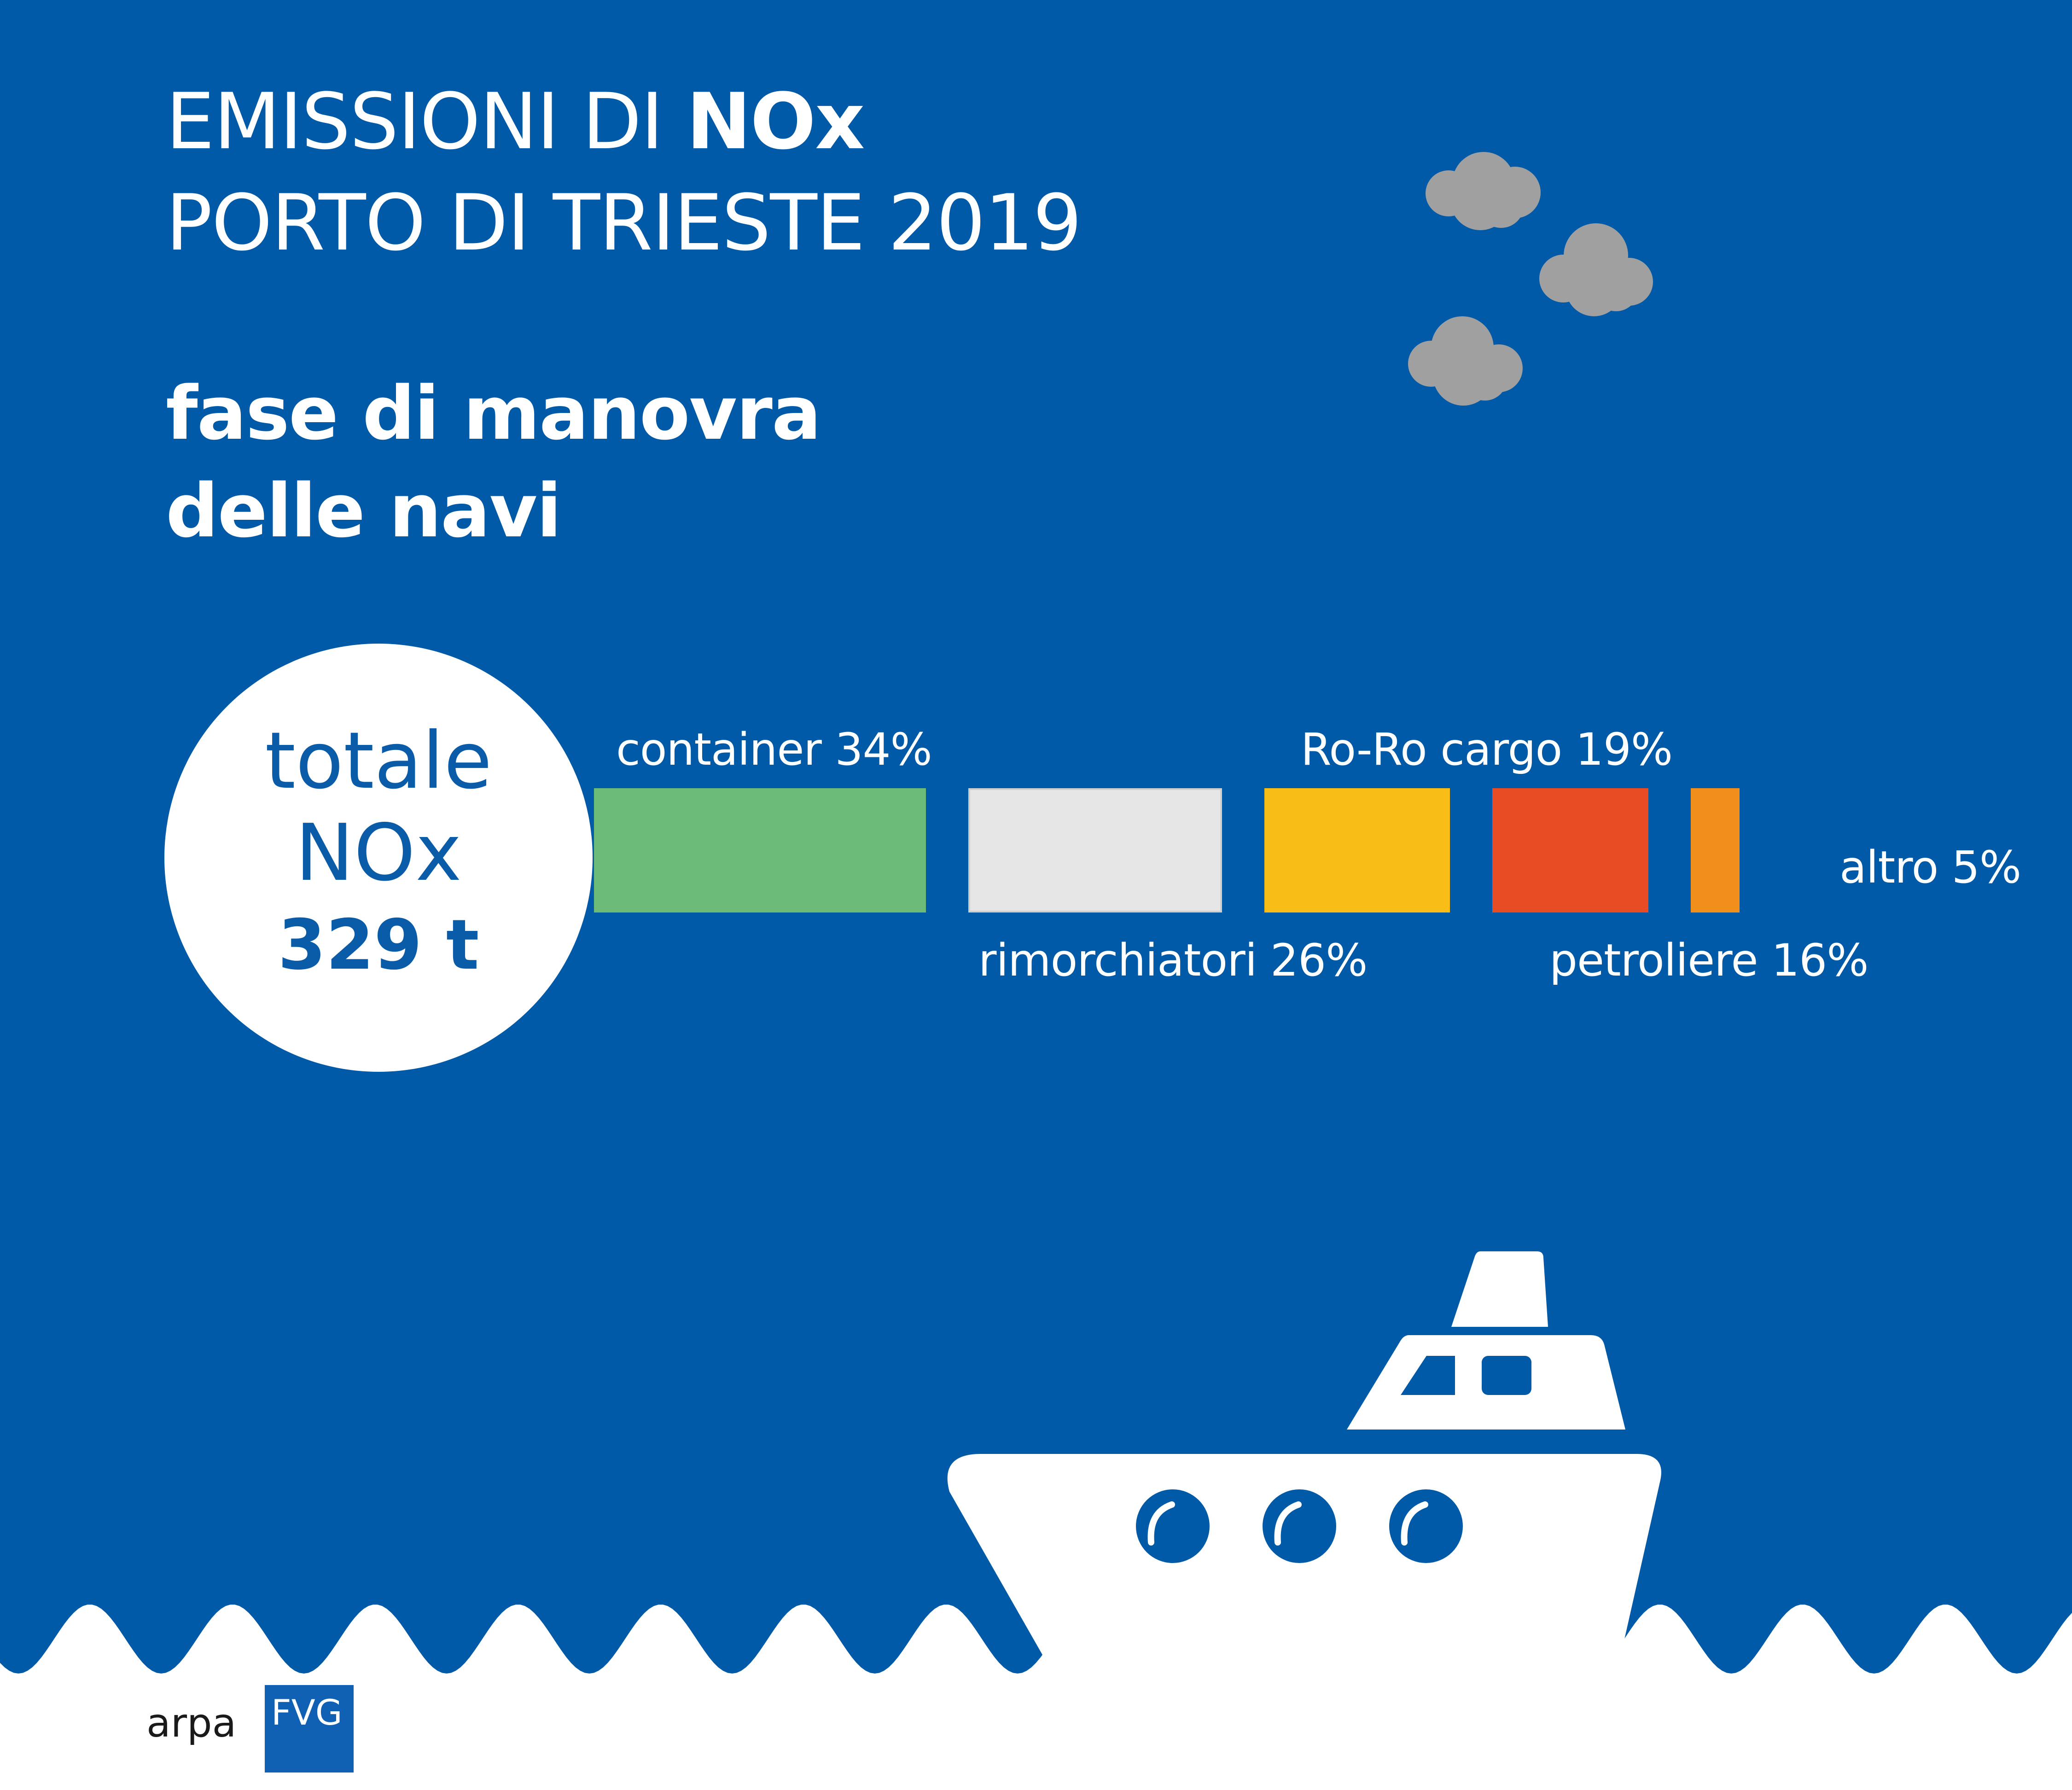 Image resolution: width=2072 pixels, height=1790 pixels. I want to click on total-circle: totale NOx 329 t, so click(378, 858).